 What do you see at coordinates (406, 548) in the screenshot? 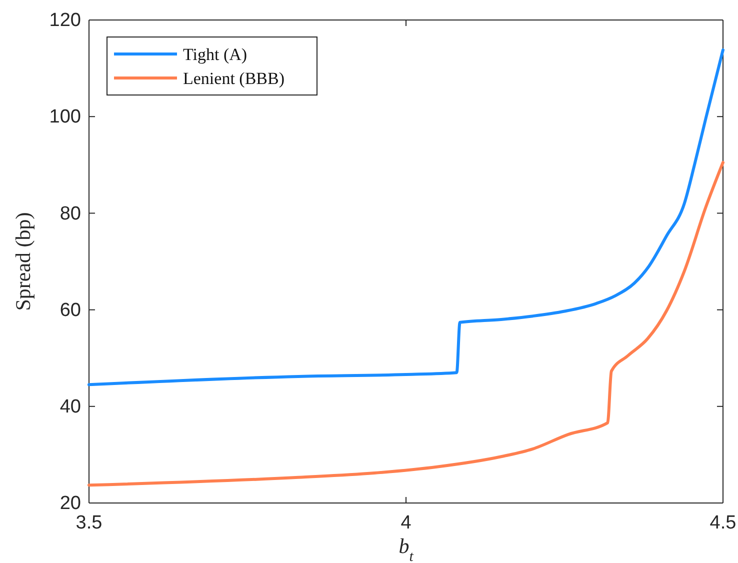
I see `x-axis-title: b$_{t}$` at bounding box center [406, 548].